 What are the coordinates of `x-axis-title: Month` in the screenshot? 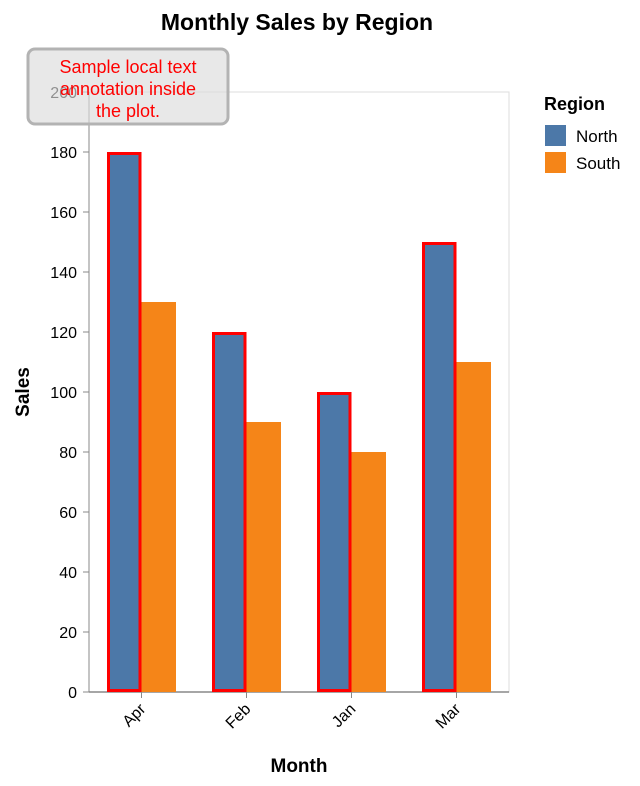 It's located at (299, 766).